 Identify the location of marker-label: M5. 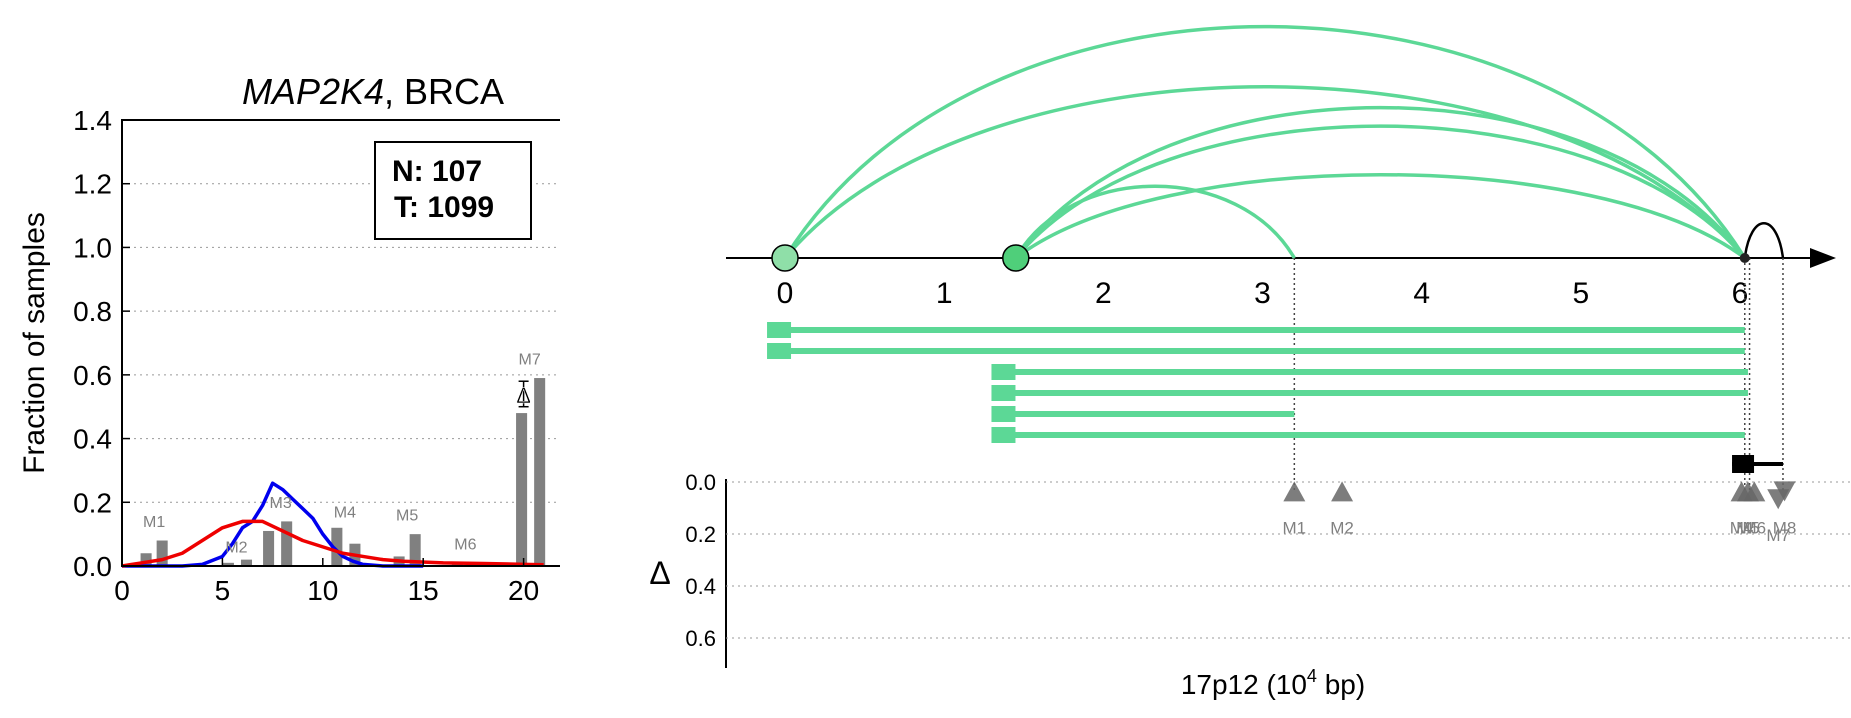
(1748, 527).